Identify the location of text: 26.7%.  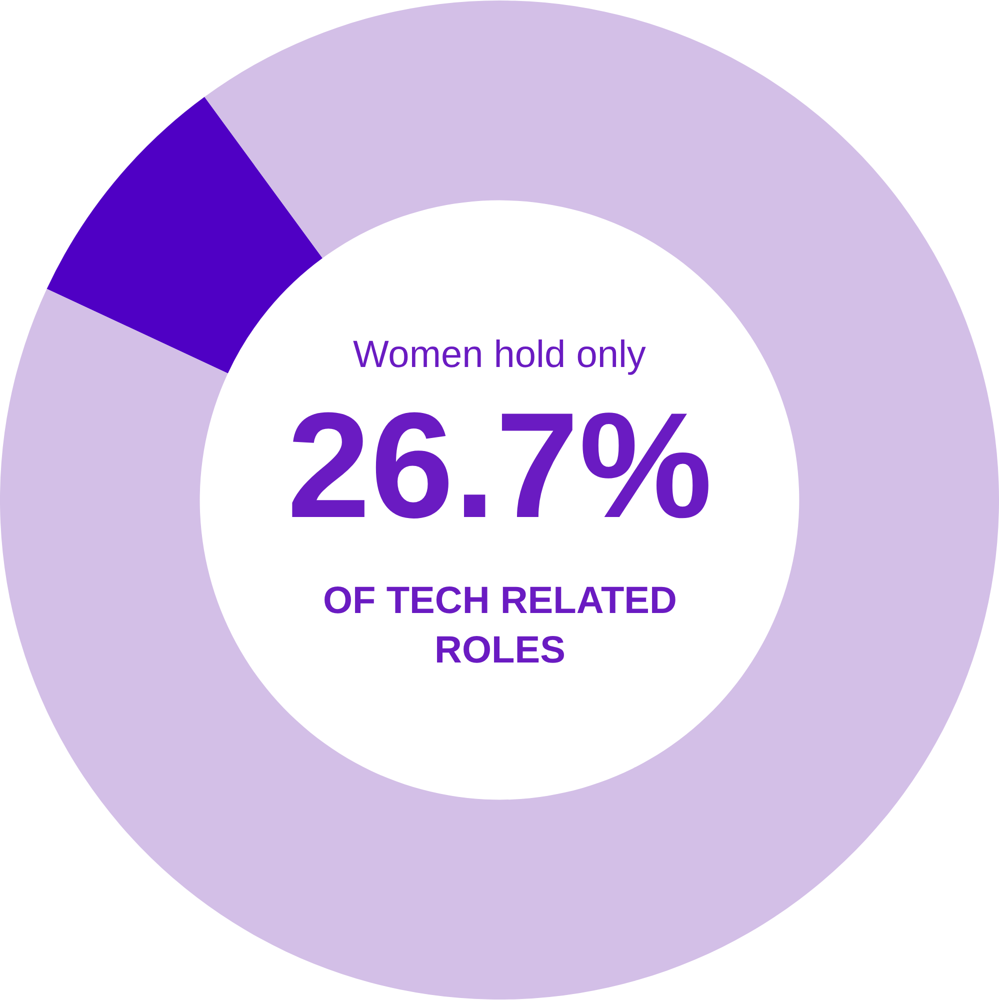
(499, 465).